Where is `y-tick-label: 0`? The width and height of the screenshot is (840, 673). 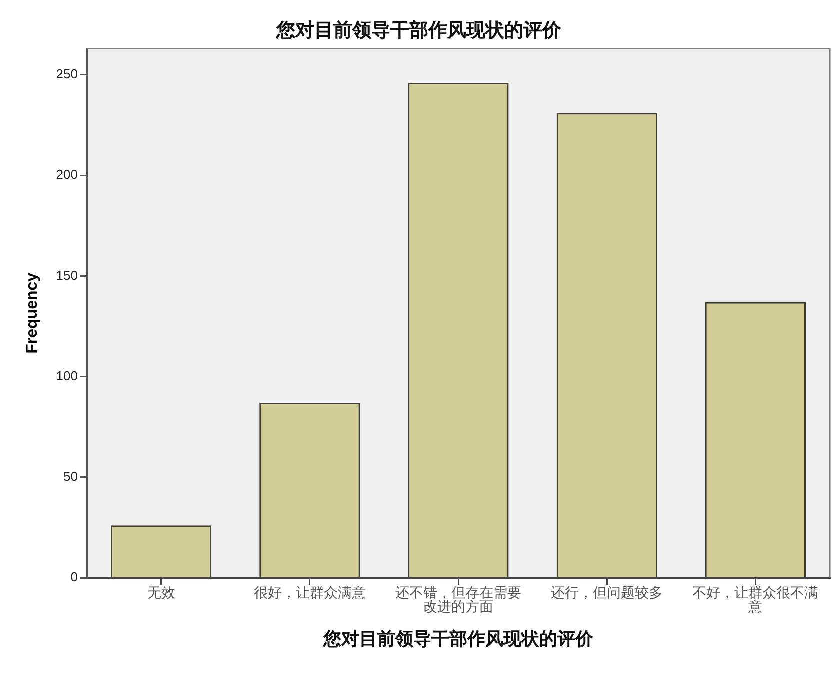 y-tick-label: 0 is located at coordinates (74, 577).